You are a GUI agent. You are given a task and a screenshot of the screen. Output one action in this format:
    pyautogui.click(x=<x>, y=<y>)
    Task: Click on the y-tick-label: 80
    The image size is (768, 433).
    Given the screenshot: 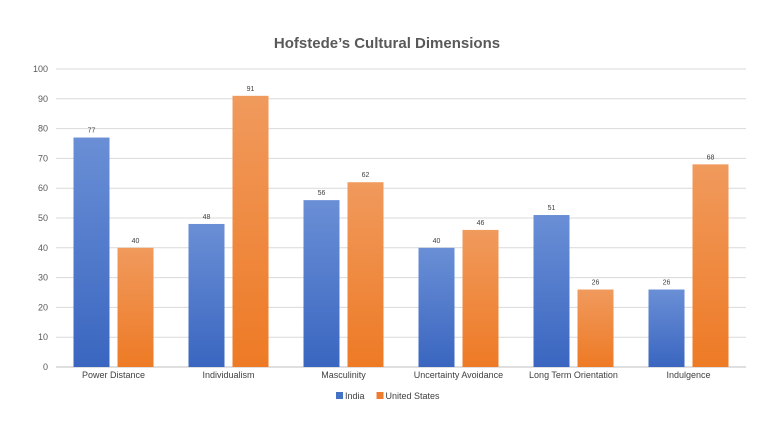 What is the action you would take?
    pyautogui.click(x=43, y=129)
    